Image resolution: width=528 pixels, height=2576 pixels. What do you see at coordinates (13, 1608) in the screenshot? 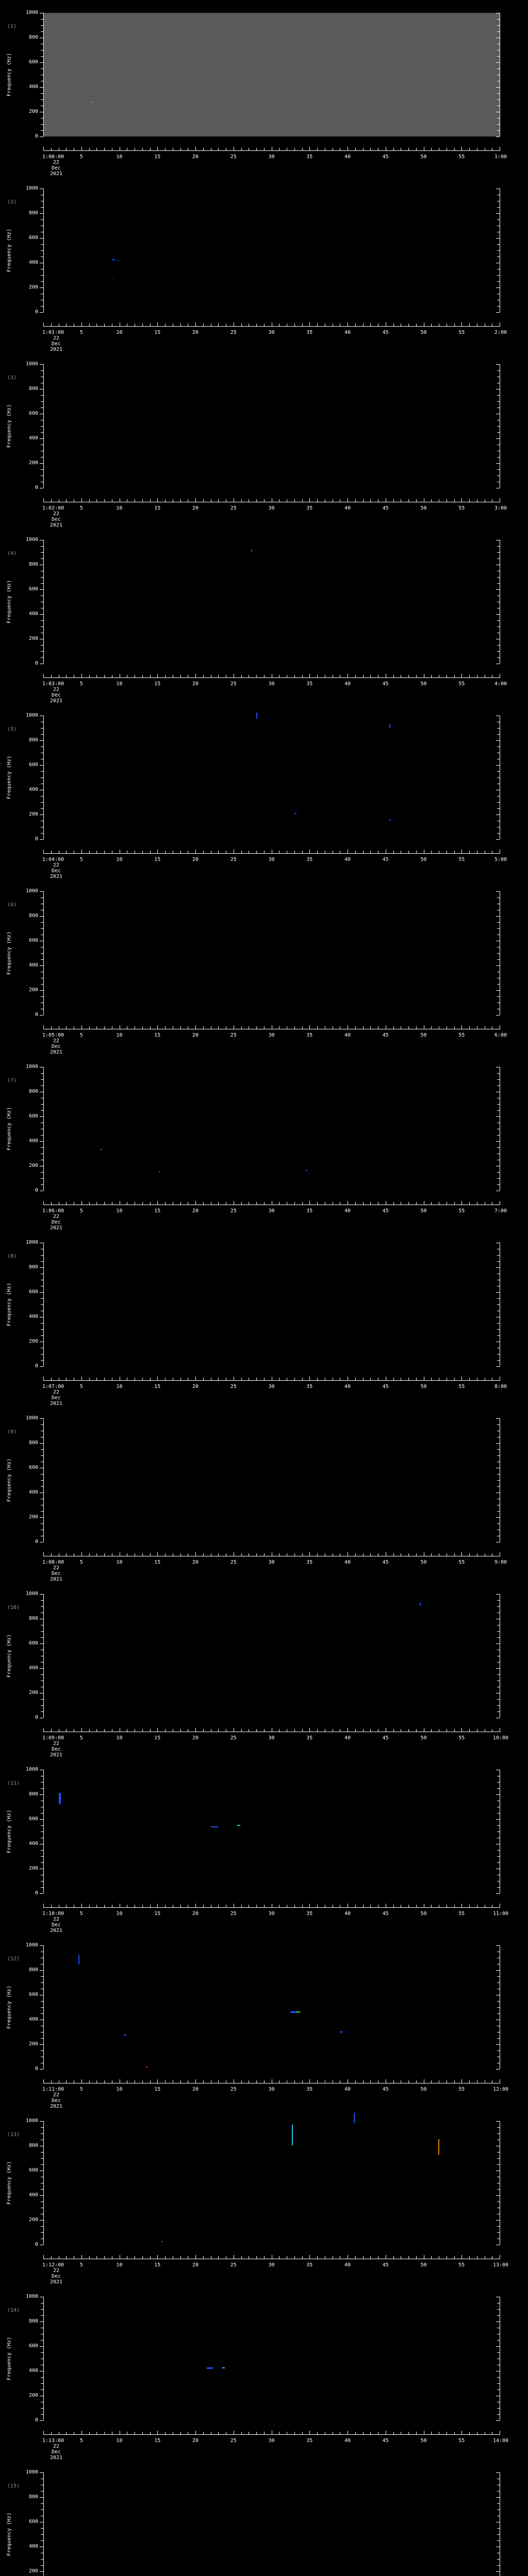
I see `panel-index-label: (10)` at bounding box center [13, 1608].